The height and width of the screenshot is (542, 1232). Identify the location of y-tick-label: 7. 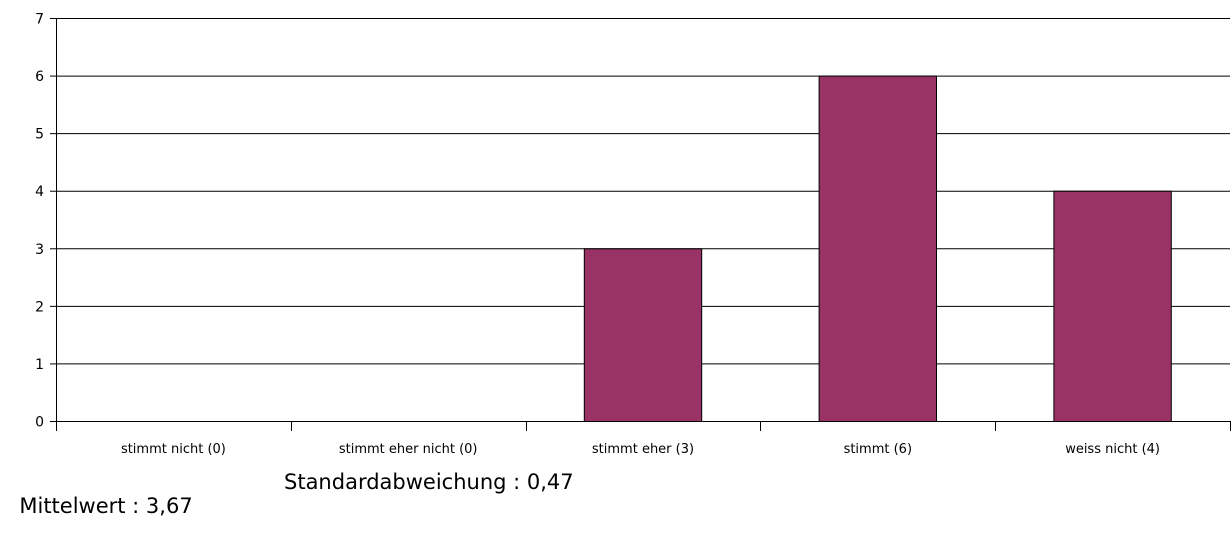
(39, 20).